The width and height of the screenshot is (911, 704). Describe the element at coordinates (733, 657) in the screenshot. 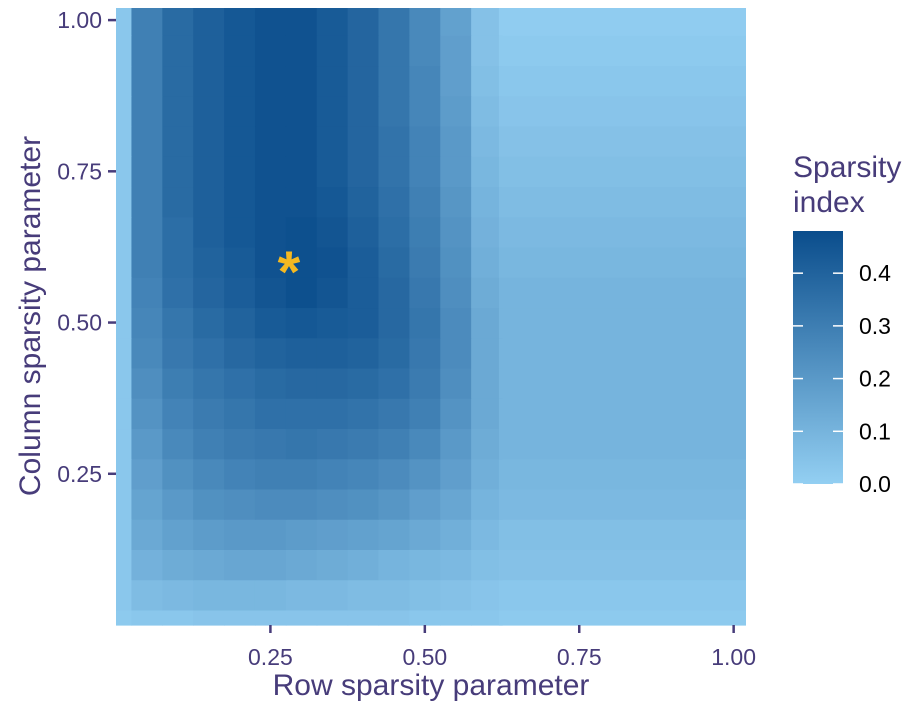

I see `x-tick-label: 1.00` at that location.